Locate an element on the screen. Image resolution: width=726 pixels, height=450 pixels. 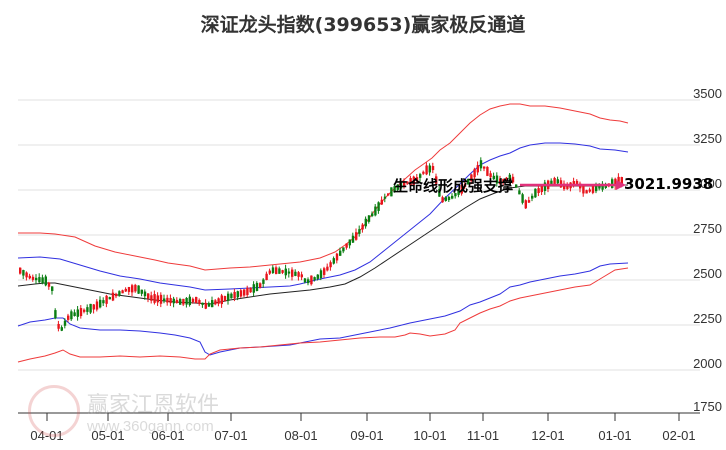
chart-title: 深证龙头指数(399653)赢家极反通道 is located at coordinates (363, 25).